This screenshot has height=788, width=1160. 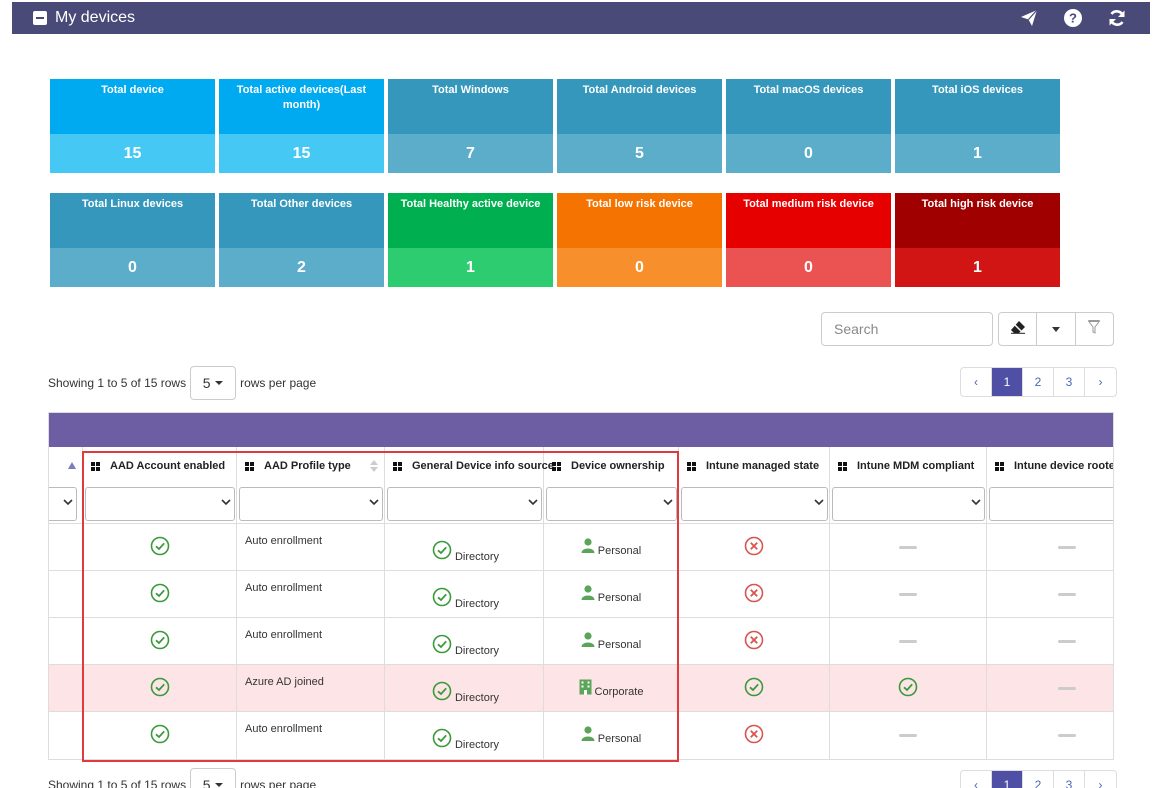 I want to click on stat-tile: Total low risk device 0, so click(x=639, y=240).